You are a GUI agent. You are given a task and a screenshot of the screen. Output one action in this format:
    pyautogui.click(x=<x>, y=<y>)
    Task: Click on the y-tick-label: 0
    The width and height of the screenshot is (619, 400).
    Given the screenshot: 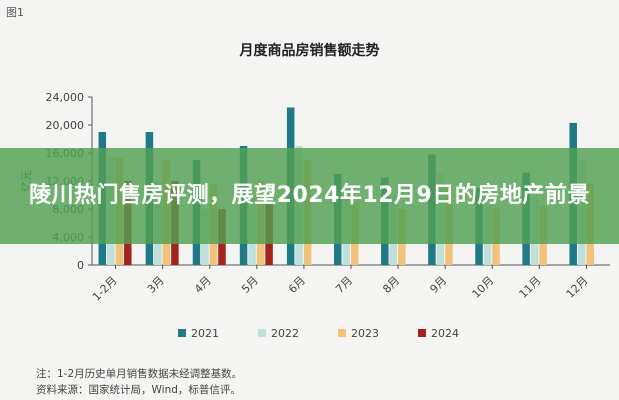 What is the action you would take?
    pyautogui.click(x=80, y=265)
    